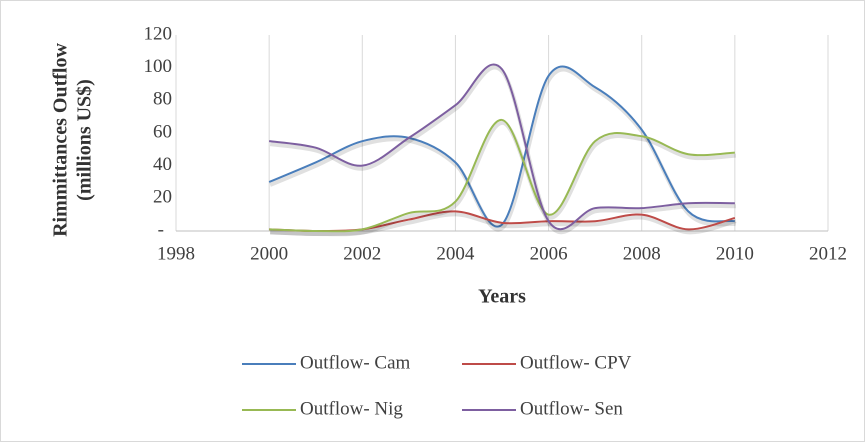 The width and height of the screenshot is (865, 442). Describe the element at coordinates (162, 131) in the screenshot. I see `y-tick-label: 60` at that location.